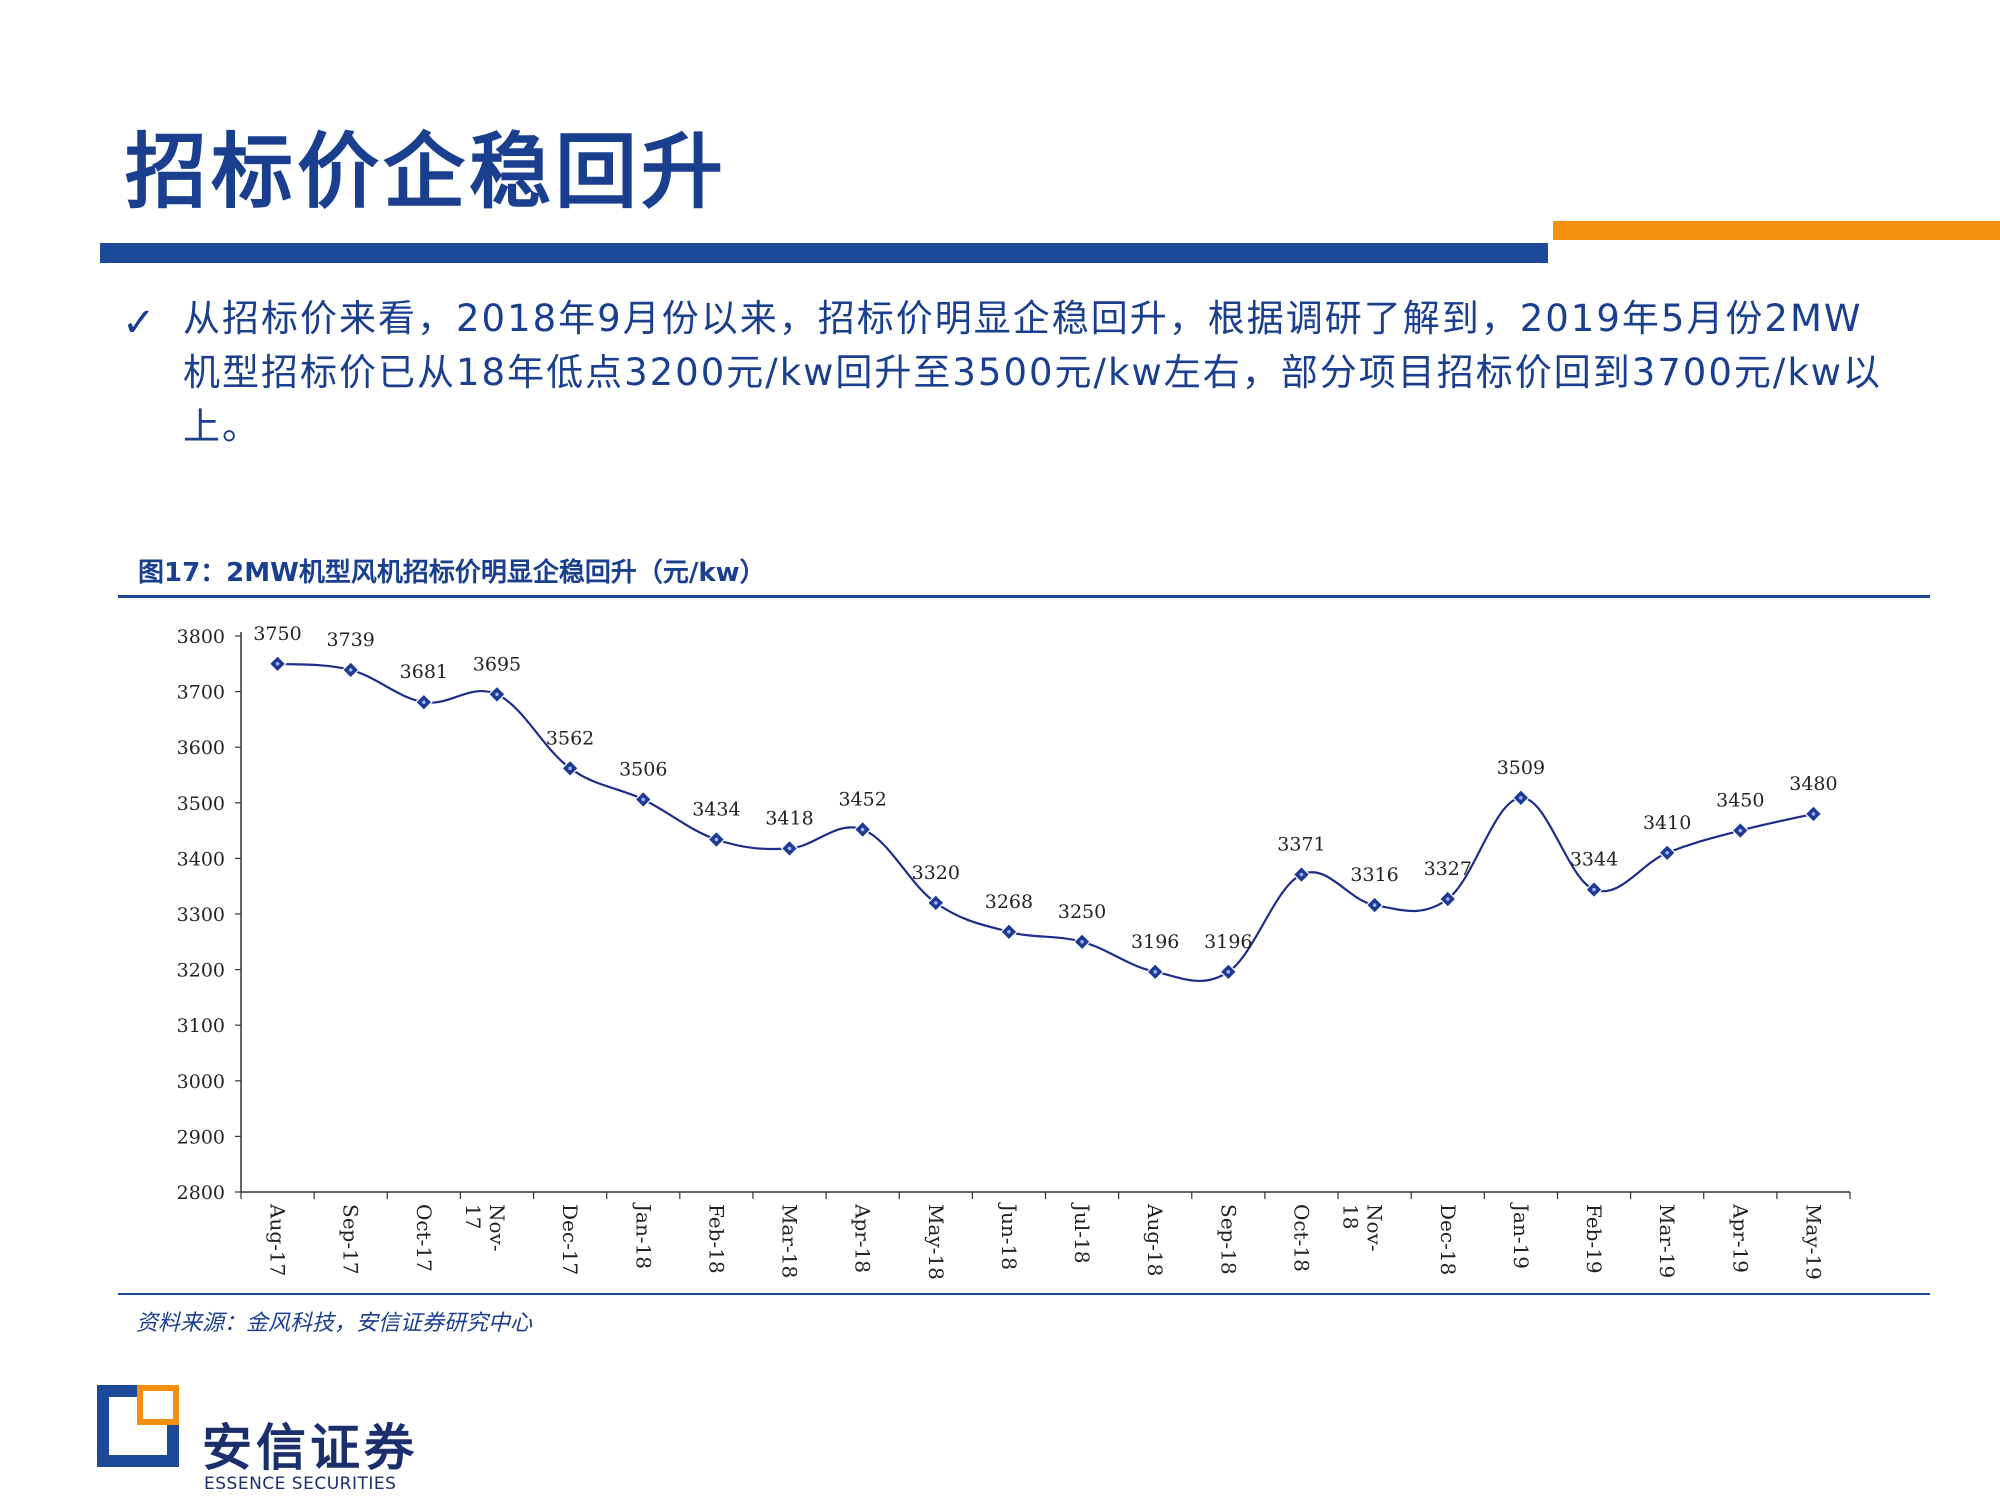 Image resolution: width=2000 pixels, height=1500 pixels. Describe the element at coordinates (1521, 1235) in the screenshot. I see `x-tick-label: Jan-19` at that location.